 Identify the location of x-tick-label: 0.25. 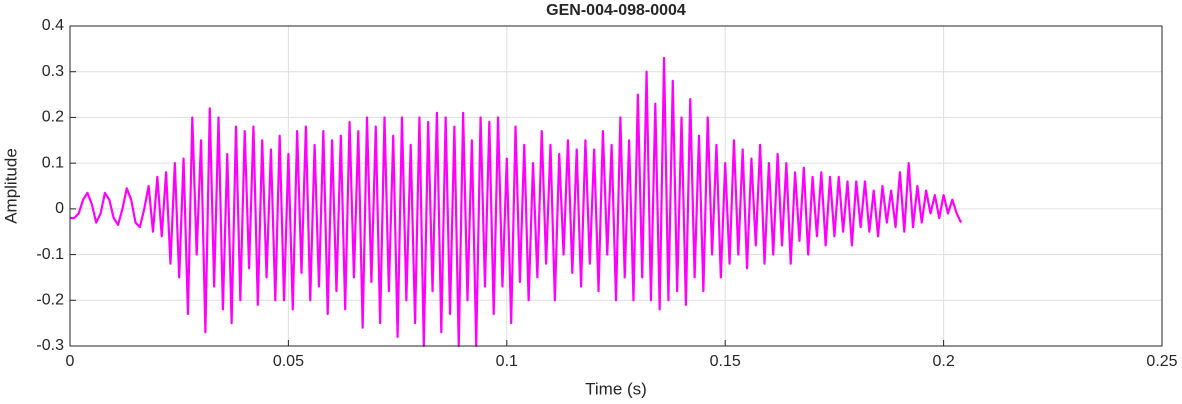
(1161, 361).